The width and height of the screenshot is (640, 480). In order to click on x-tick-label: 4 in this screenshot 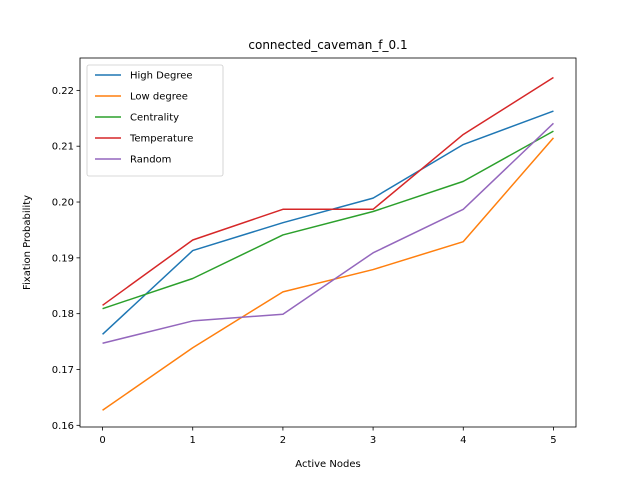, I will do `click(463, 440)`.